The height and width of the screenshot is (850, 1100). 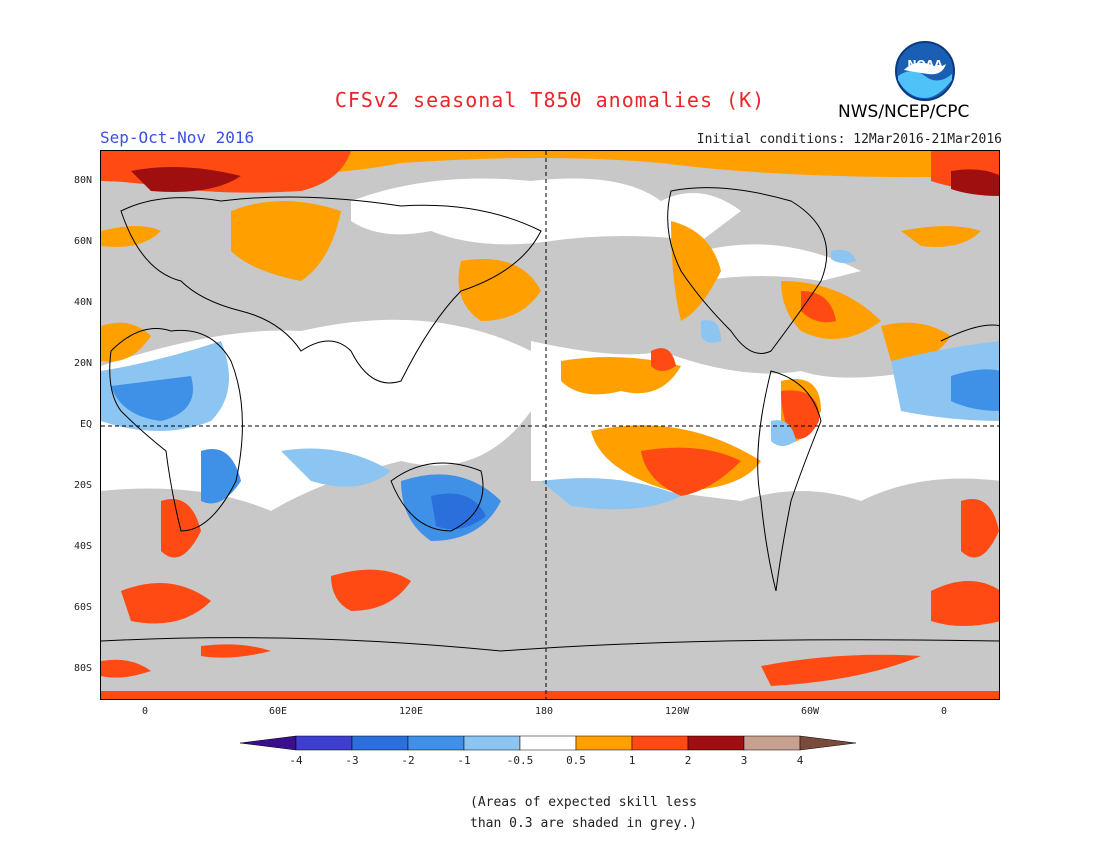 I want to click on agency-label: NWS/NCEP/CPC, so click(x=904, y=112).